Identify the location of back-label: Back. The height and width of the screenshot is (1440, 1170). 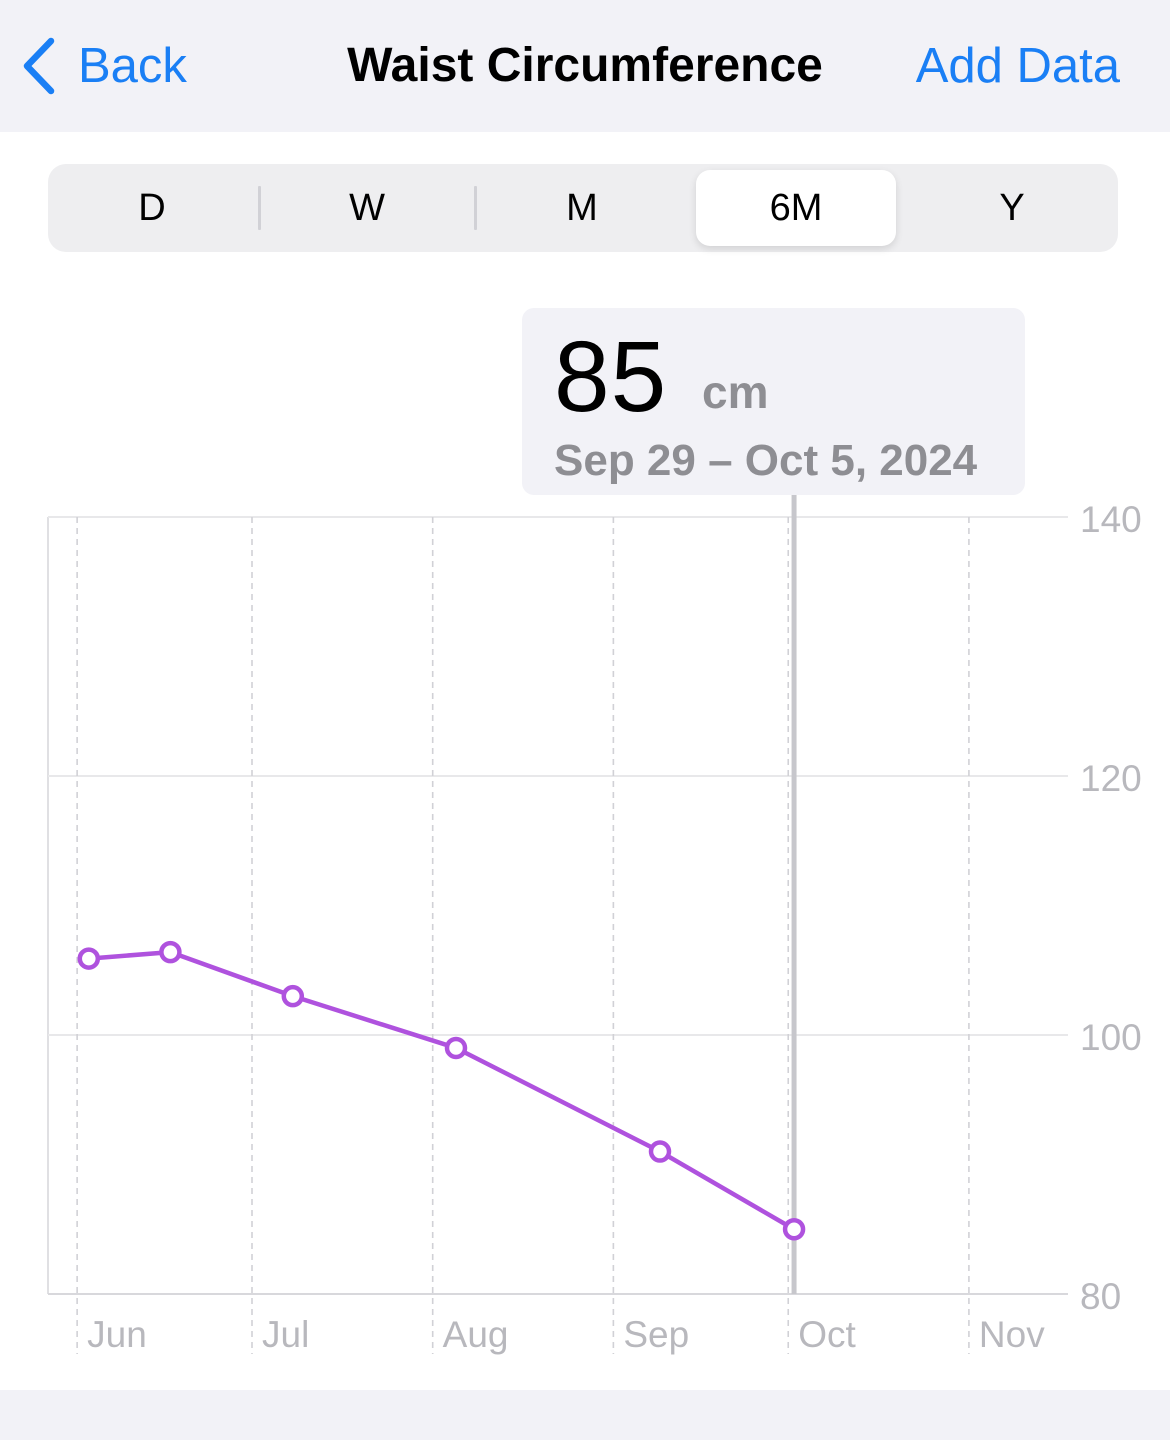
(132, 66).